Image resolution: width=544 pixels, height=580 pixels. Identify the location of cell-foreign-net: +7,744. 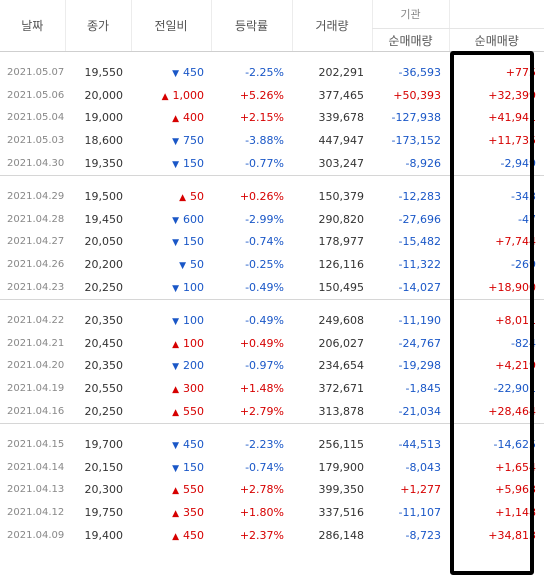
(515, 242).